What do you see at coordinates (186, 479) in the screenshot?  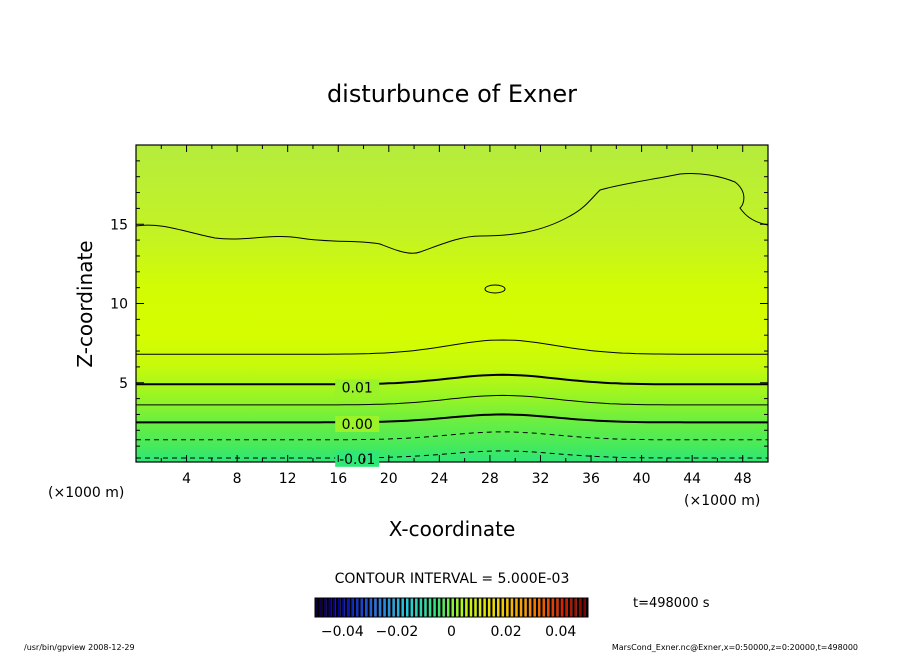 I see `x-tick-label: 4` at bounding box center [186, 479].